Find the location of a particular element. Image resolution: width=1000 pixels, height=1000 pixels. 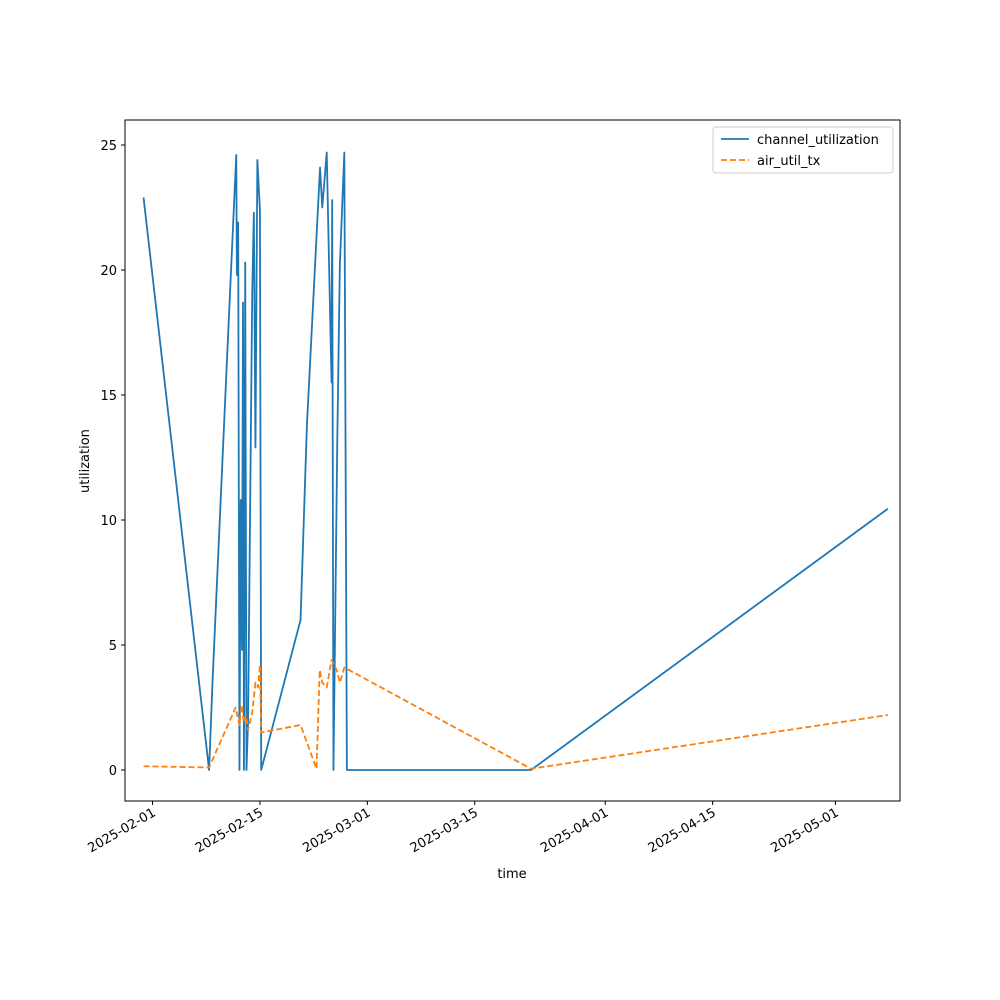

x-tick-label: 2025-03-01 is located at coordinates (336, 830).